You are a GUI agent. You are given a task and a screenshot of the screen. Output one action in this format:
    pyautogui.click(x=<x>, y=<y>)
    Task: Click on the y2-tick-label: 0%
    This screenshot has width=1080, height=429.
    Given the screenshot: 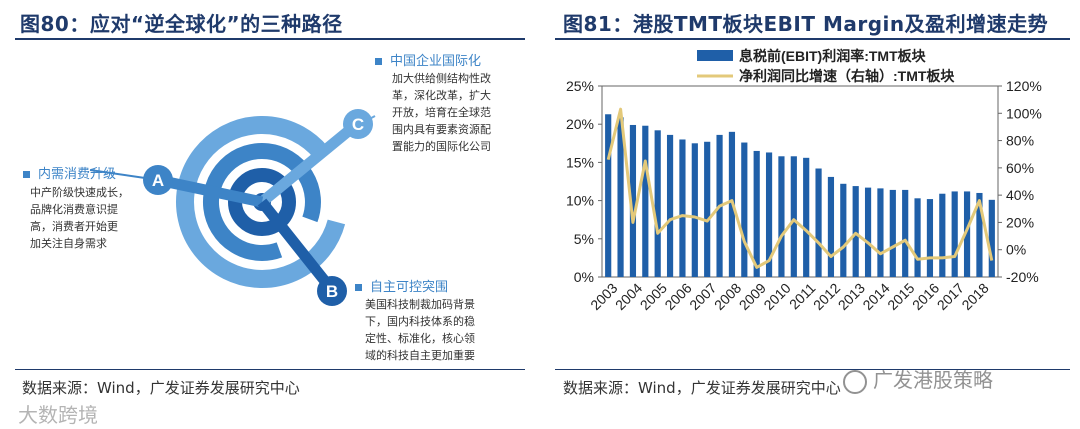 What is the action you would take?
    pyautogui.click(x=1016, y=250)
    